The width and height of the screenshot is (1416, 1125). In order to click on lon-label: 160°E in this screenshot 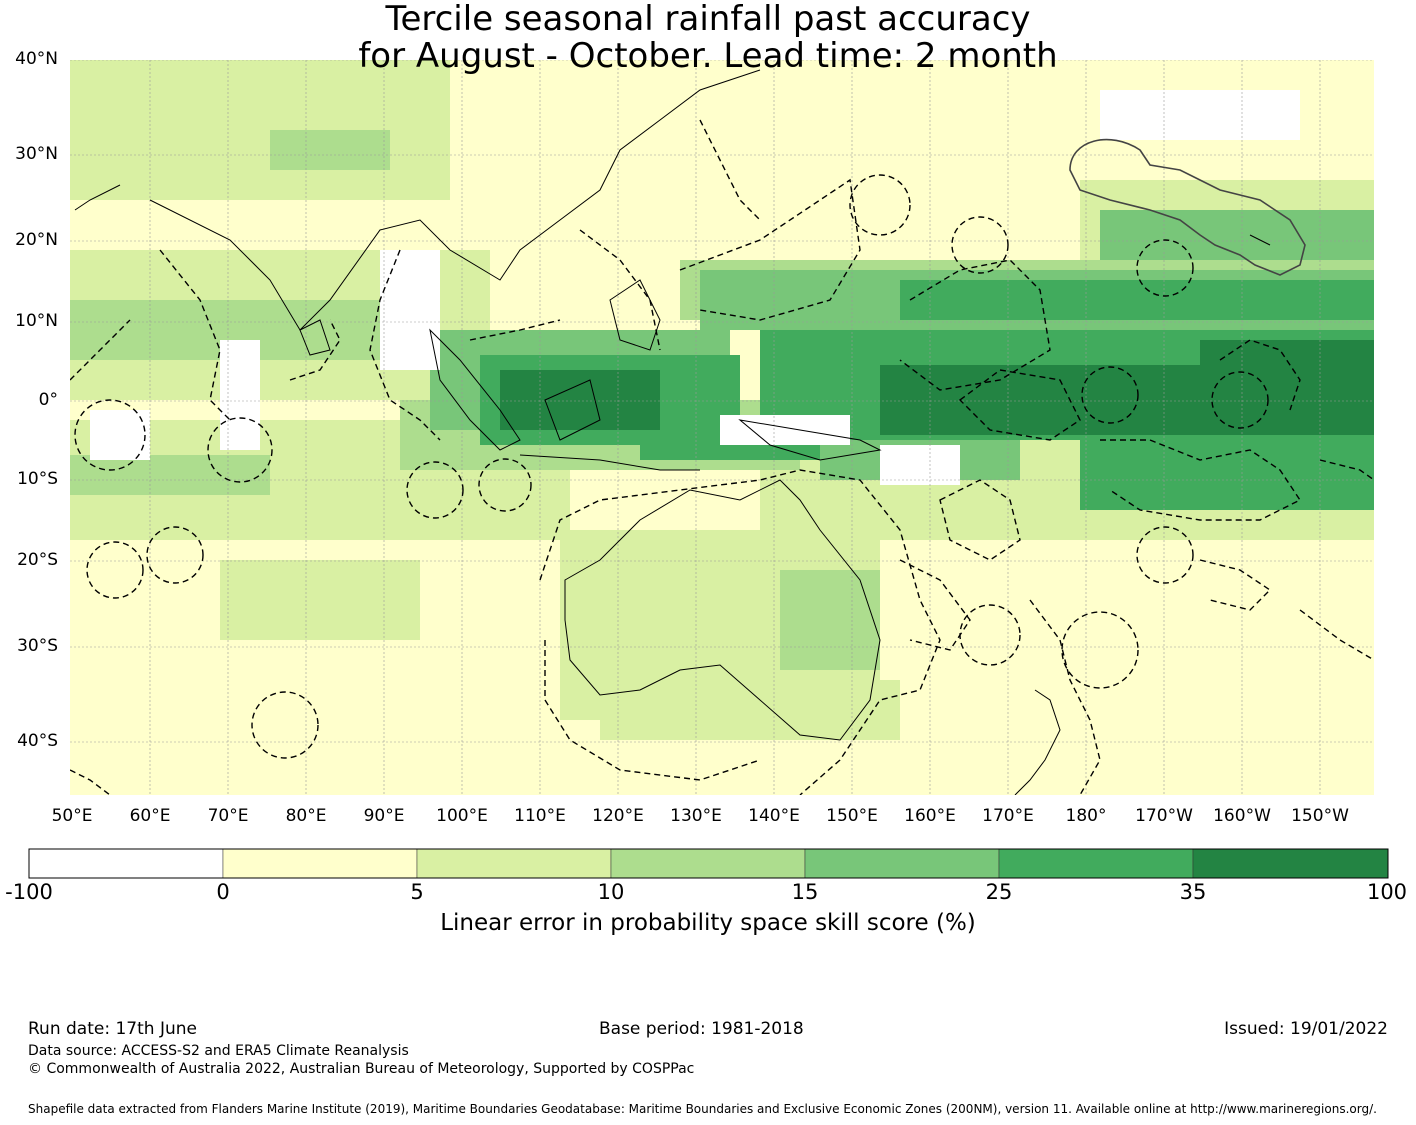, I will do `click(930, 816)`.